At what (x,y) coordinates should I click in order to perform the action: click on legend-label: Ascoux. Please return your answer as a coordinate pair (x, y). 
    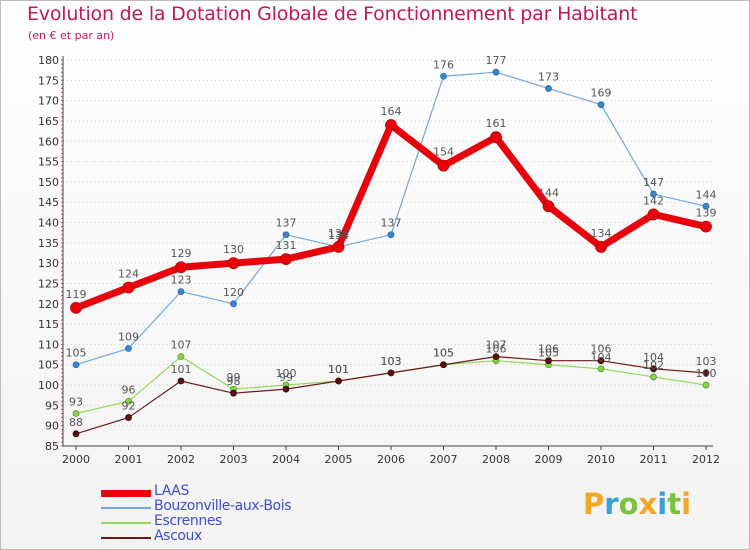
    Looking at the image, I should click on (178, 536).